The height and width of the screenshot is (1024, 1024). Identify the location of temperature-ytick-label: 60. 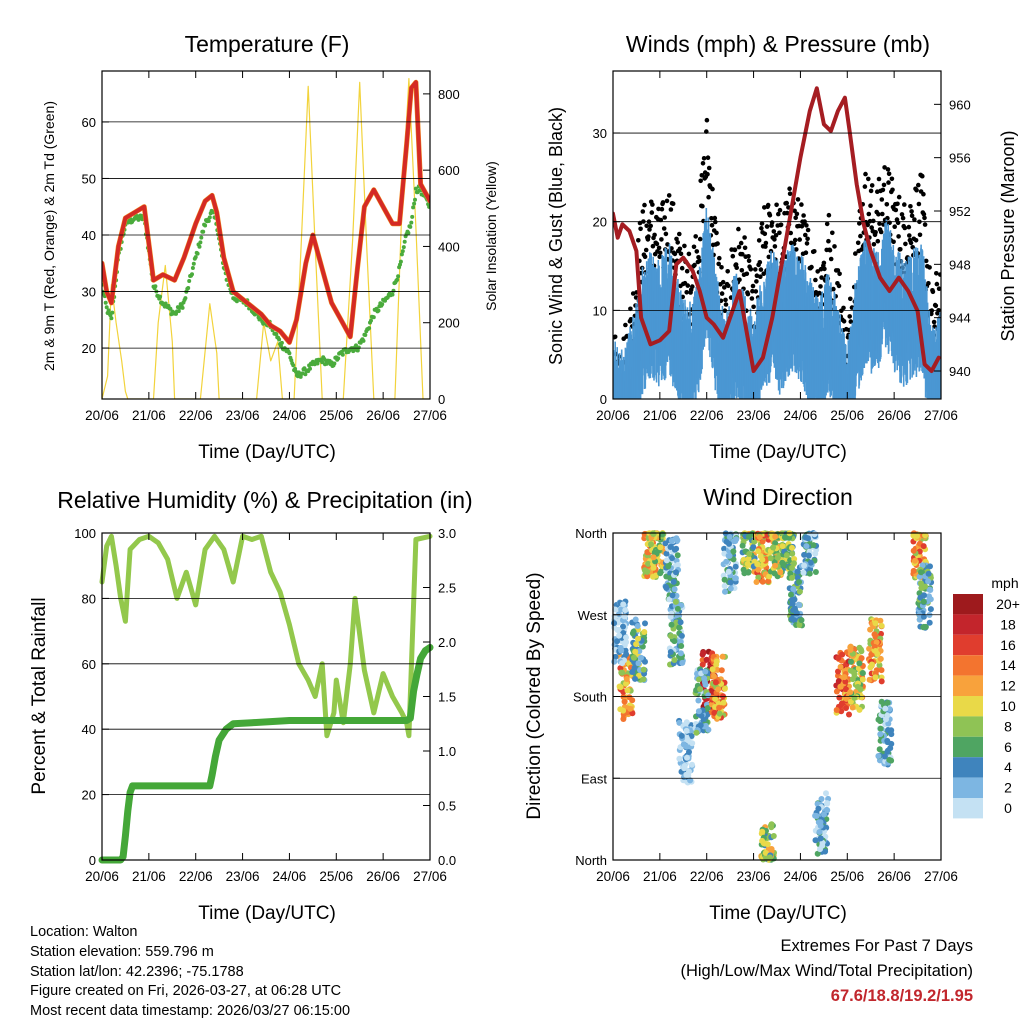
(89, 122).